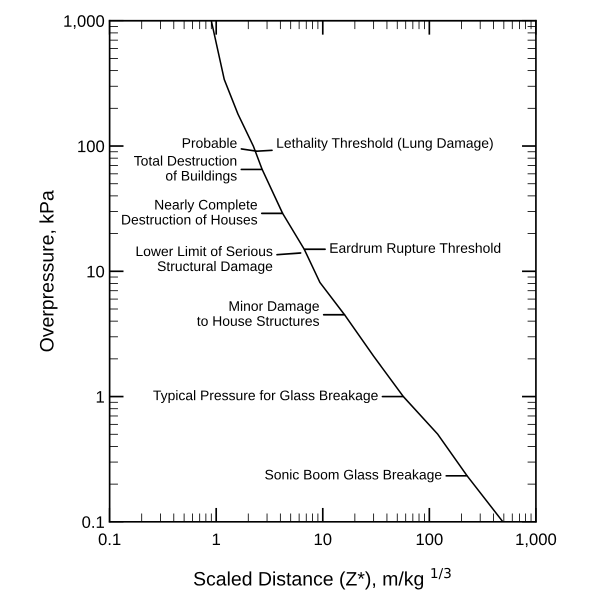 This screenshot has width=609, height=593. What do you see at coordinates (323, 539) in the screenshot?
I see `x-tick-label: 10` at bounding box center [323, 539].